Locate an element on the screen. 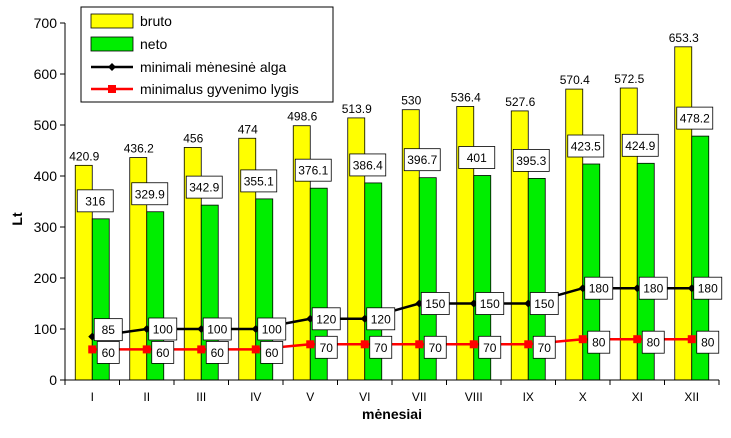 The image size is (731, 438). data-label-minimali-alga: 100 is located at coordinates (272, 330).